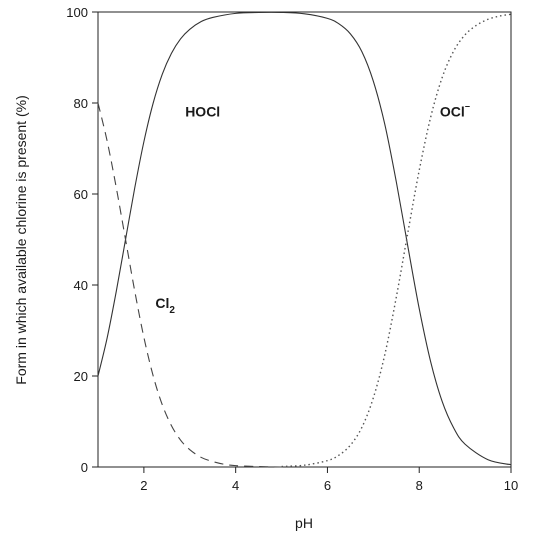 The width and height of the screenshot is (534, 550). I want to click on x-axis-title: pH, so click(304, 523).